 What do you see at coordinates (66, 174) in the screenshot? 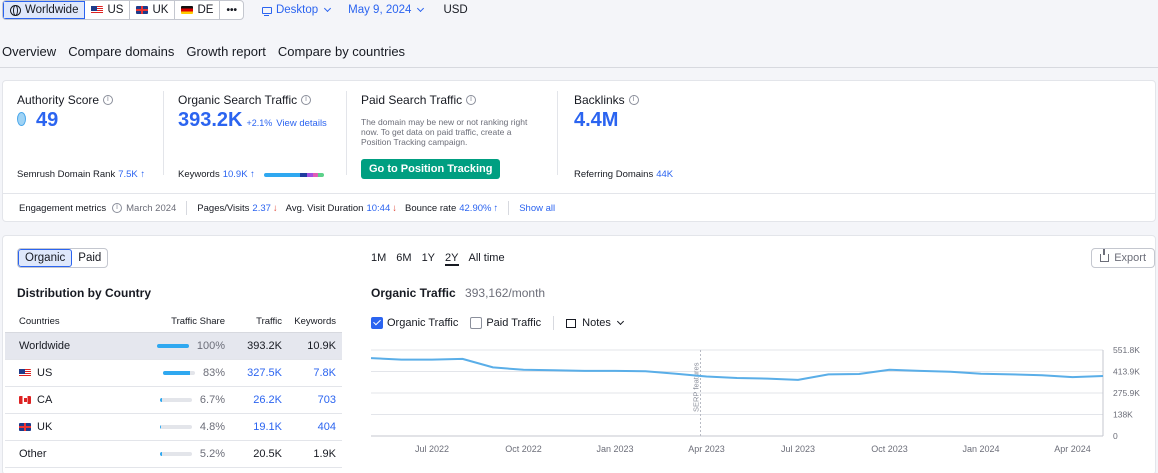
I see `domain-rank-label: Semrush Domain Rank` at bounding box center [66, 174].